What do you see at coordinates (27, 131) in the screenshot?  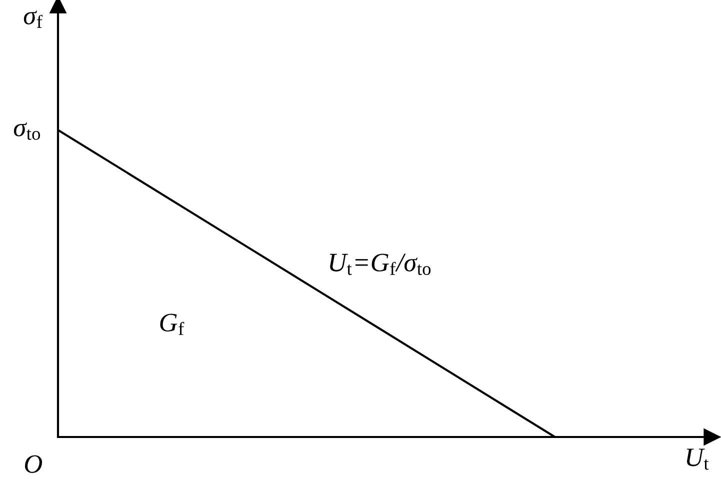 I see `text: σ$_{to}$` at bounding box center [27, 131].